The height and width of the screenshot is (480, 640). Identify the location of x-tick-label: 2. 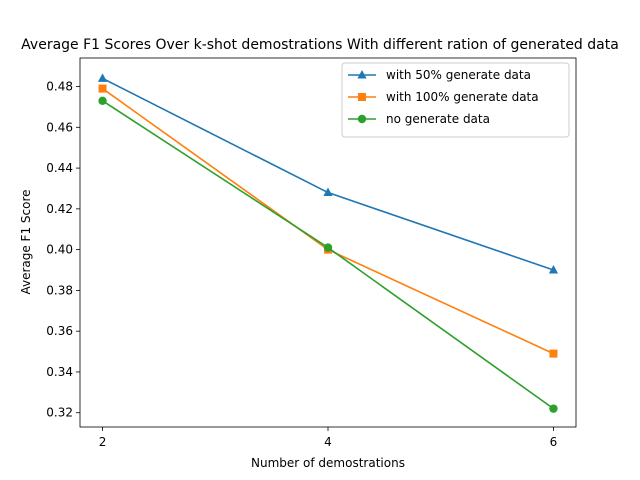
(103, 442).